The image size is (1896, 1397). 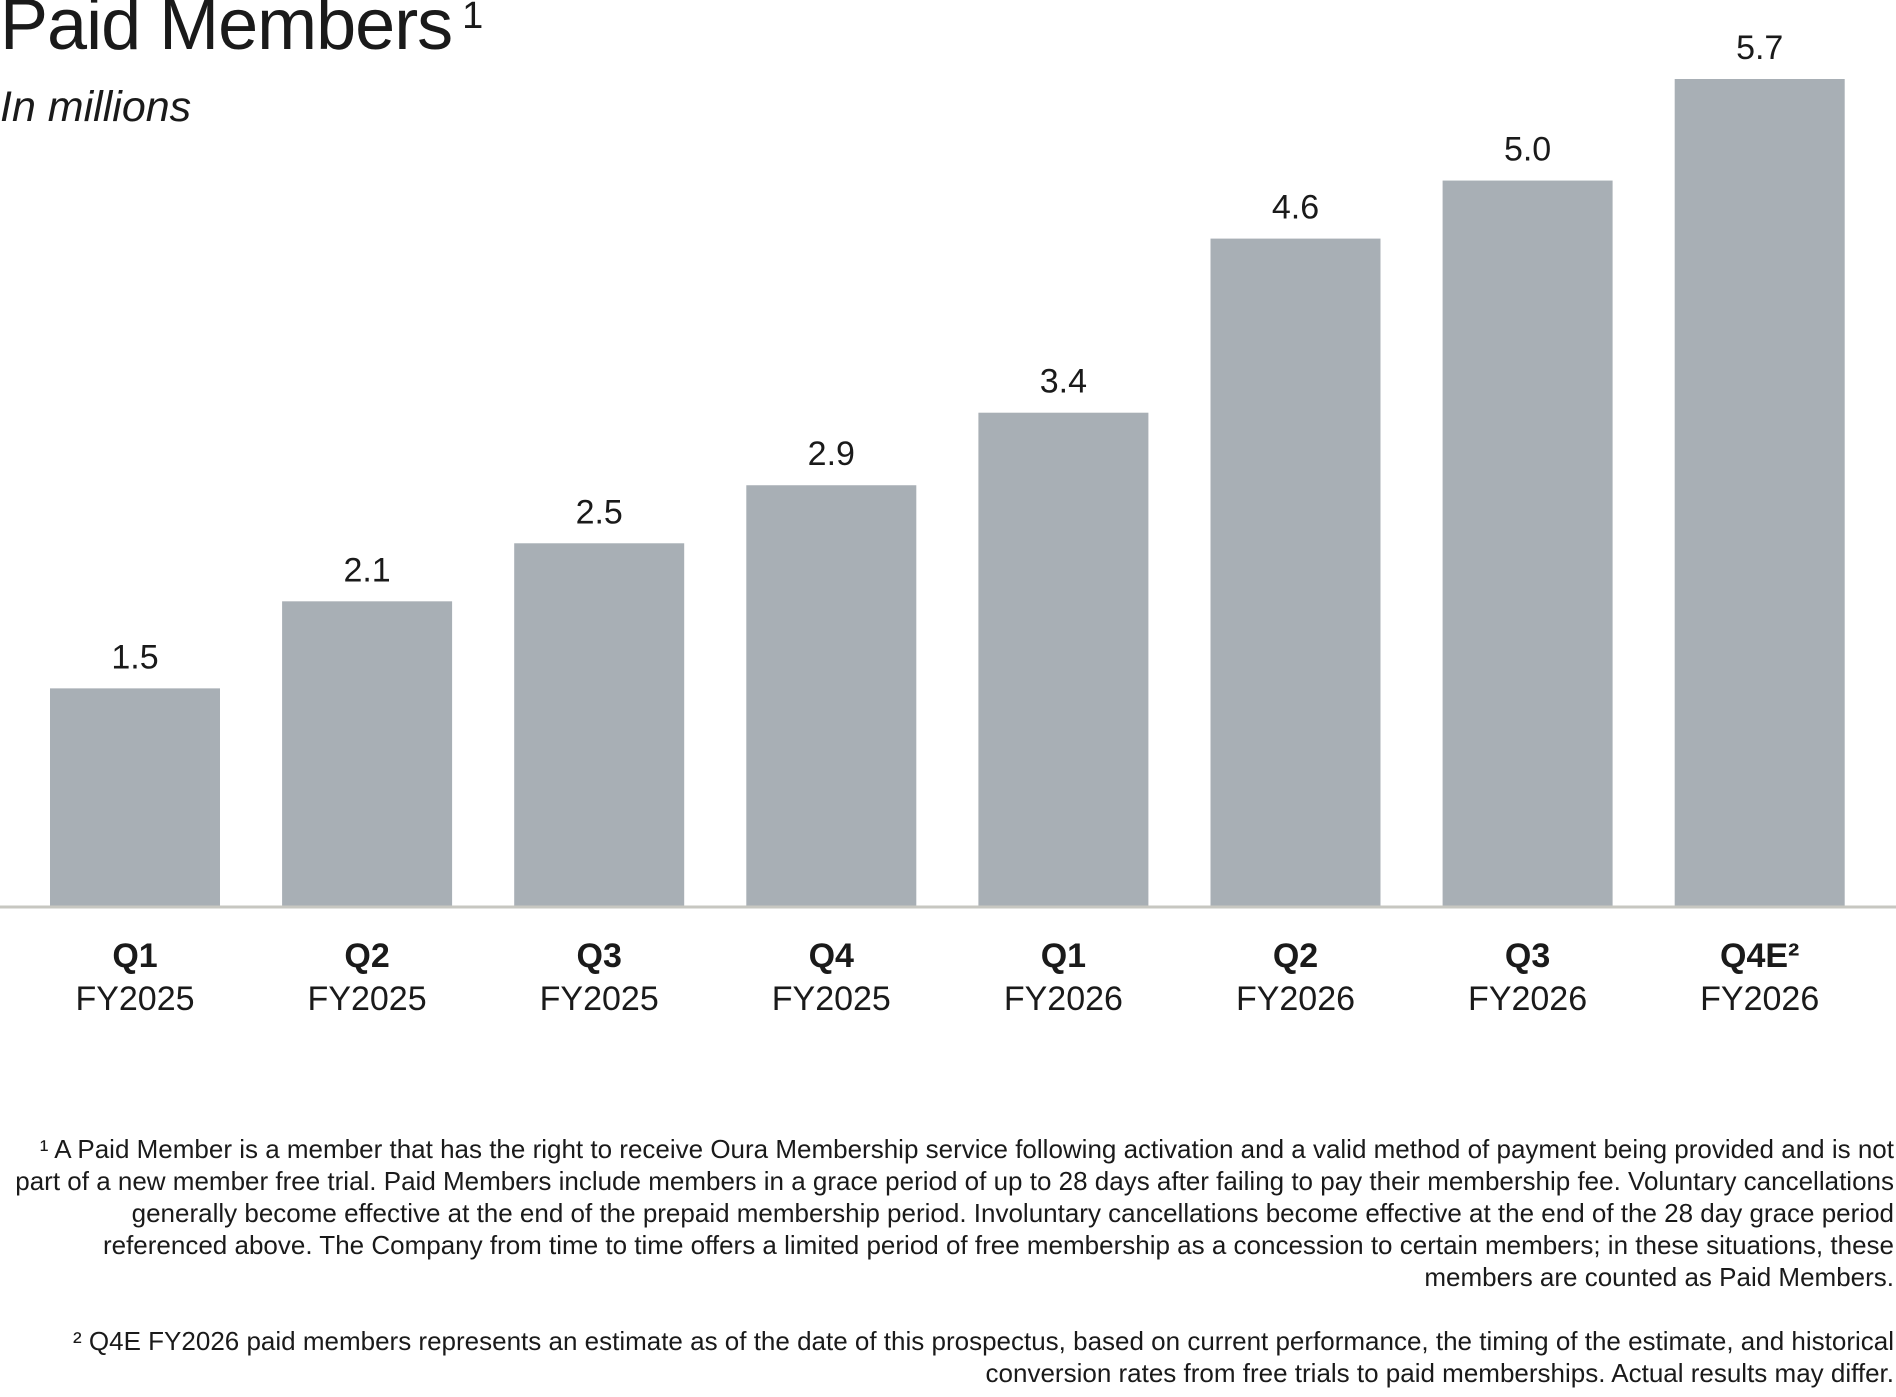 What do you see at coordinates (1527, 150) in the screenshot?
I see `data-label-7: 5.0` at bounding box center [1527, 150].